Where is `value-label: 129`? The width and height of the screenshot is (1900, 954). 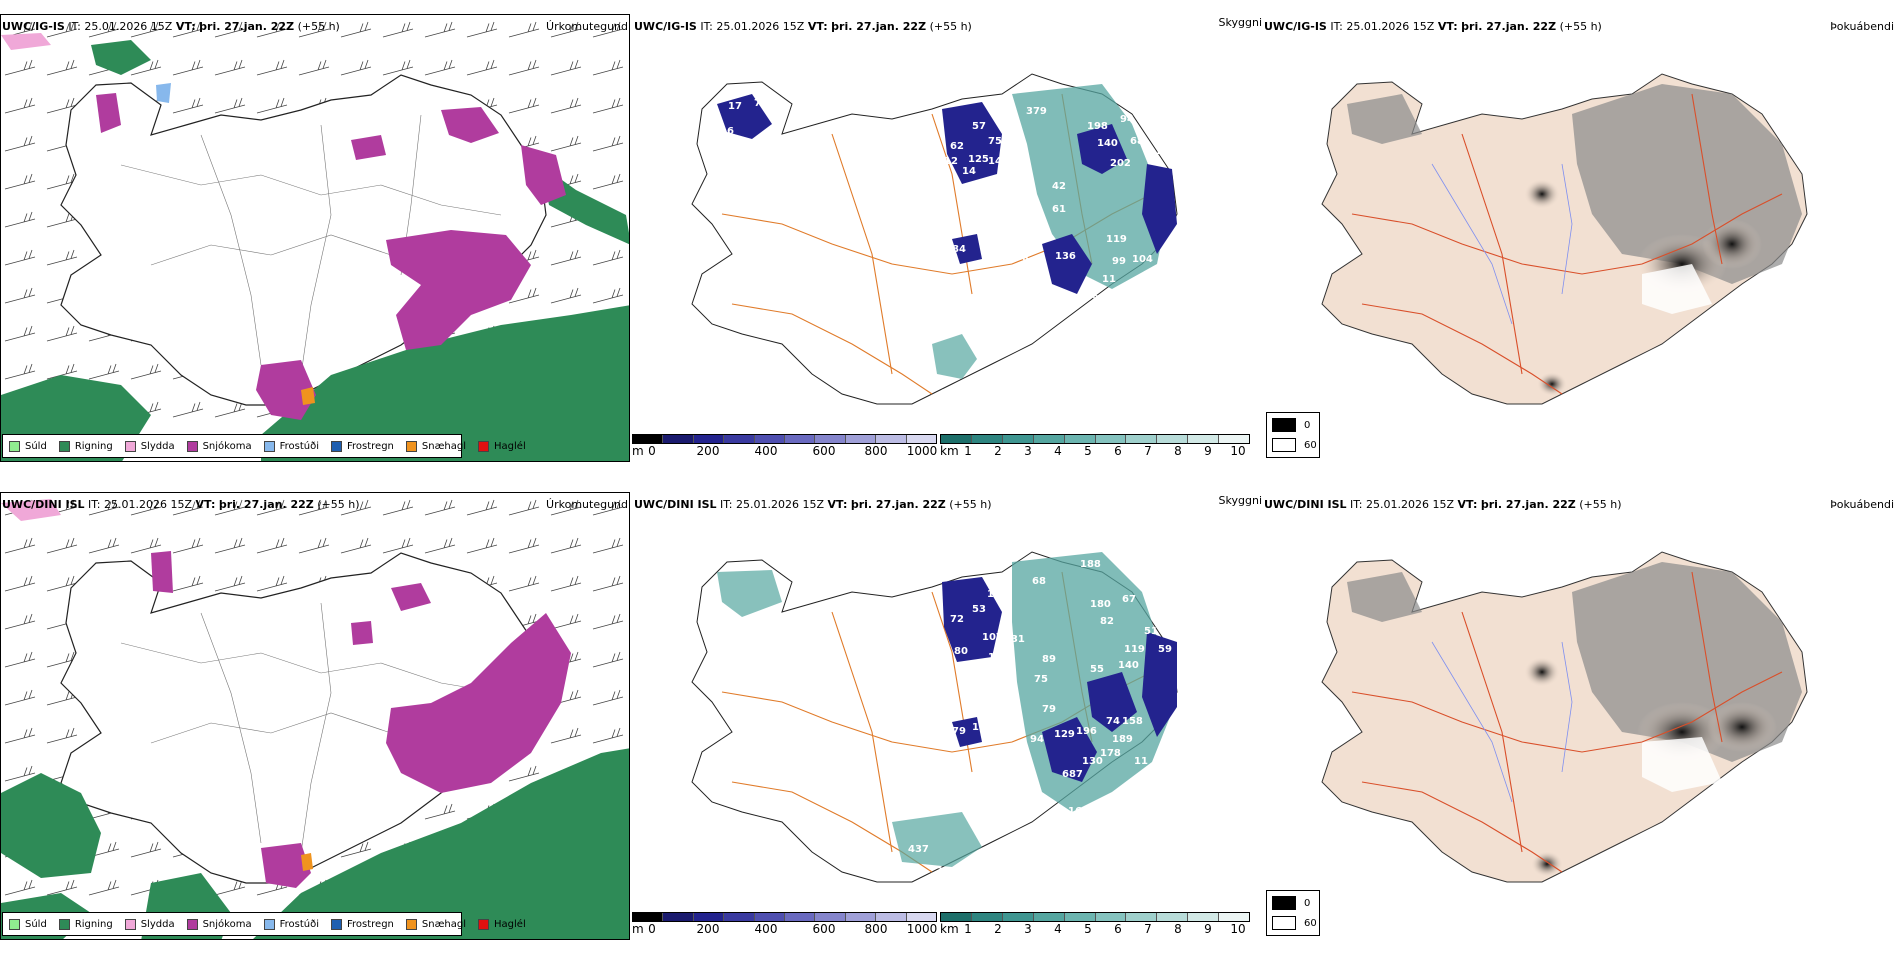
value-label: 129 is located at coordinates (1064, 734).